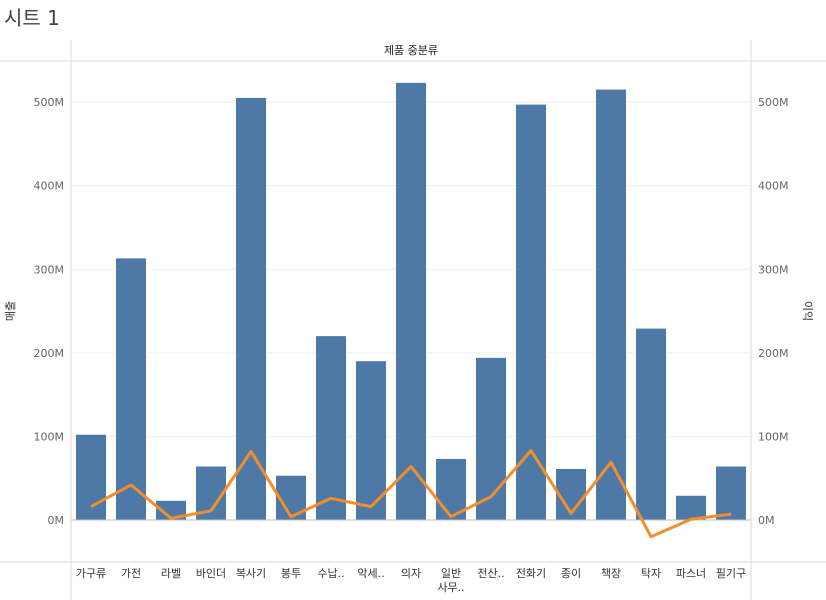 The image size is (826, 600). Describe the element at coordinates (773, 436) in the screenshot. I see `y-tick-right: 100M` at that location.